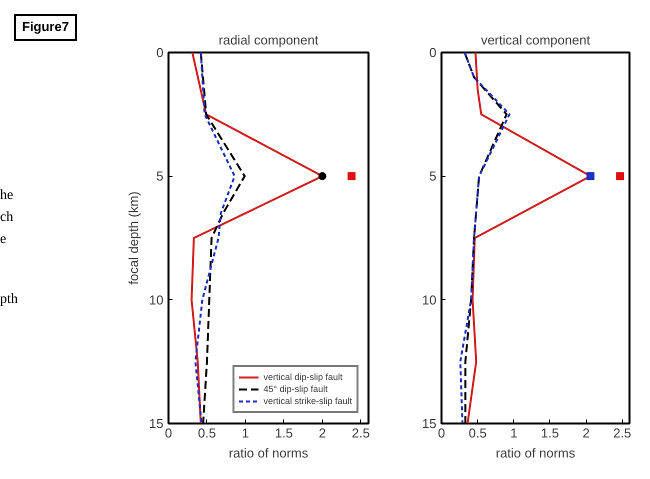  Describe the element at coordinates (215, 238) in the screenshot. I see `line-series` at that location.